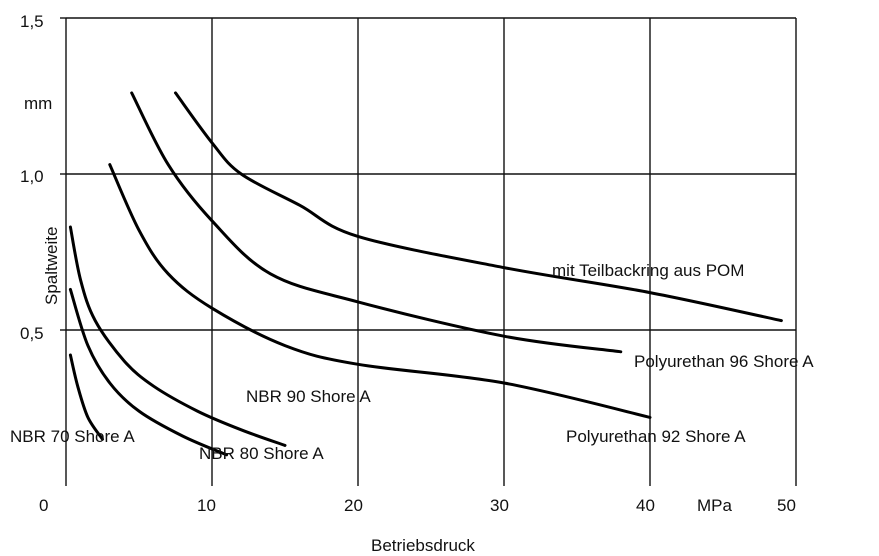 The width and height of the screenshot is (879, 556). I want to click on series-label-nbr80: NBR 80 Shore A, so click(261, 453).